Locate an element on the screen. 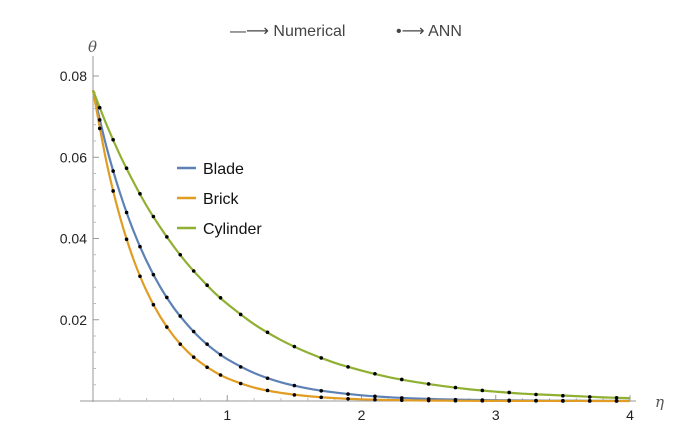 The height and width of the screenshot is (428, 697). legend: Blade Brick Cylinder is located at coordinates (219, 199).